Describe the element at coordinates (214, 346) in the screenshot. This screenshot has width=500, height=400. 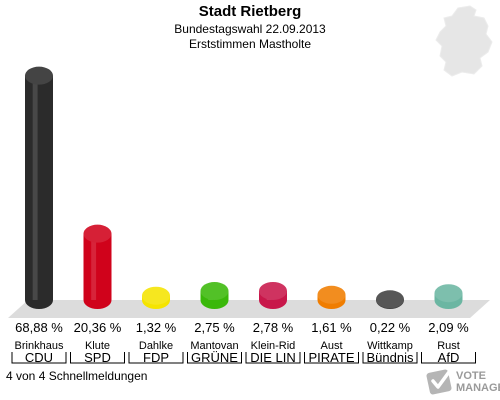
I see `candidate-label: Mantovan` at that location.